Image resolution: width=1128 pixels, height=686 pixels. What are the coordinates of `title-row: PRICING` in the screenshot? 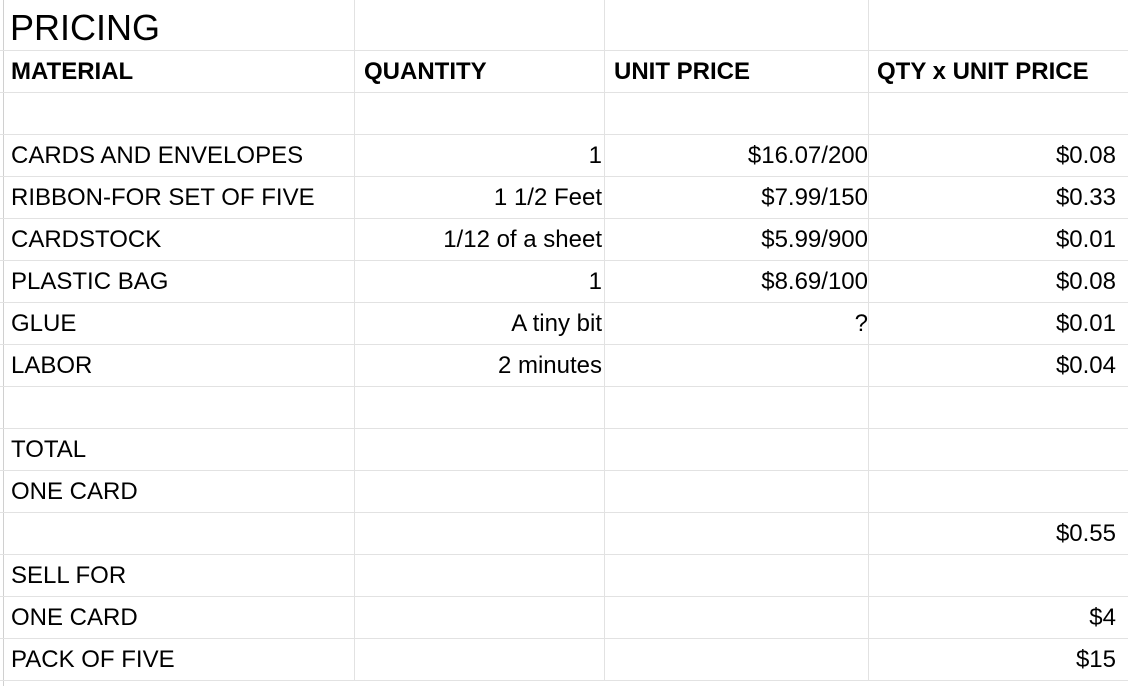 It's located at (564, 25).